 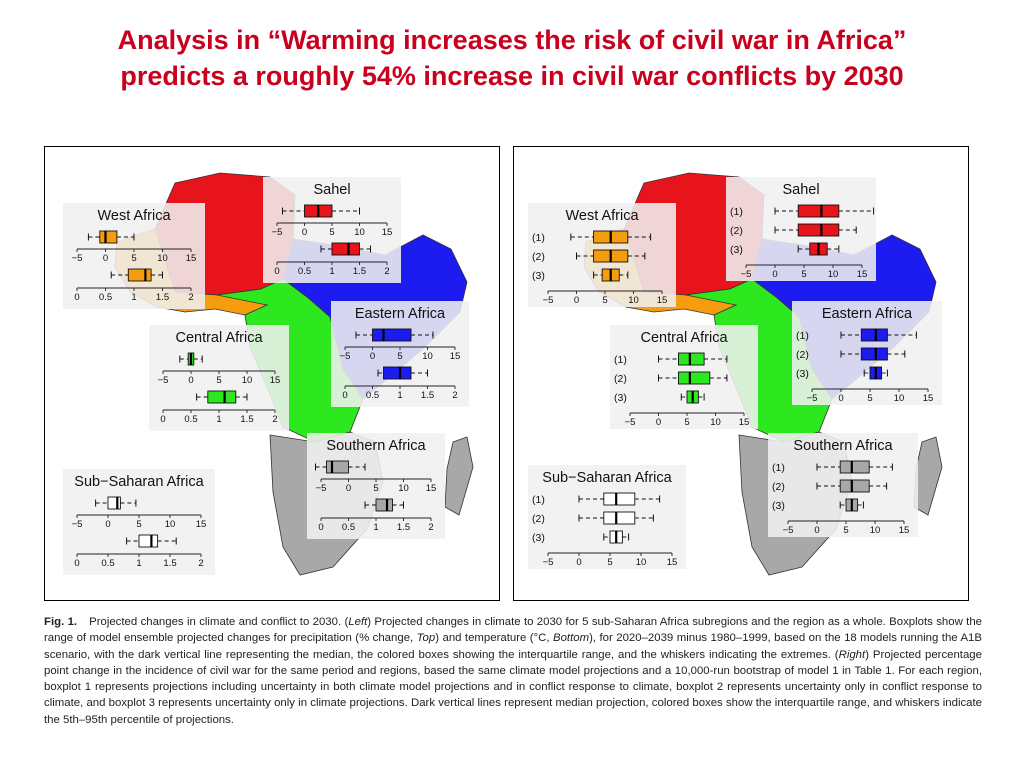 What do you see at coordinates (61, 622) in the screenshot?
I see `caption-fig-label: Fig. 1.` at bounding box center [61, 622].